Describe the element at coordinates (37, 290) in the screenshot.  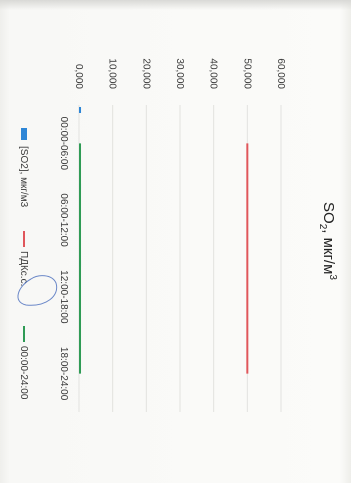
I see `pen-mark` at that location.